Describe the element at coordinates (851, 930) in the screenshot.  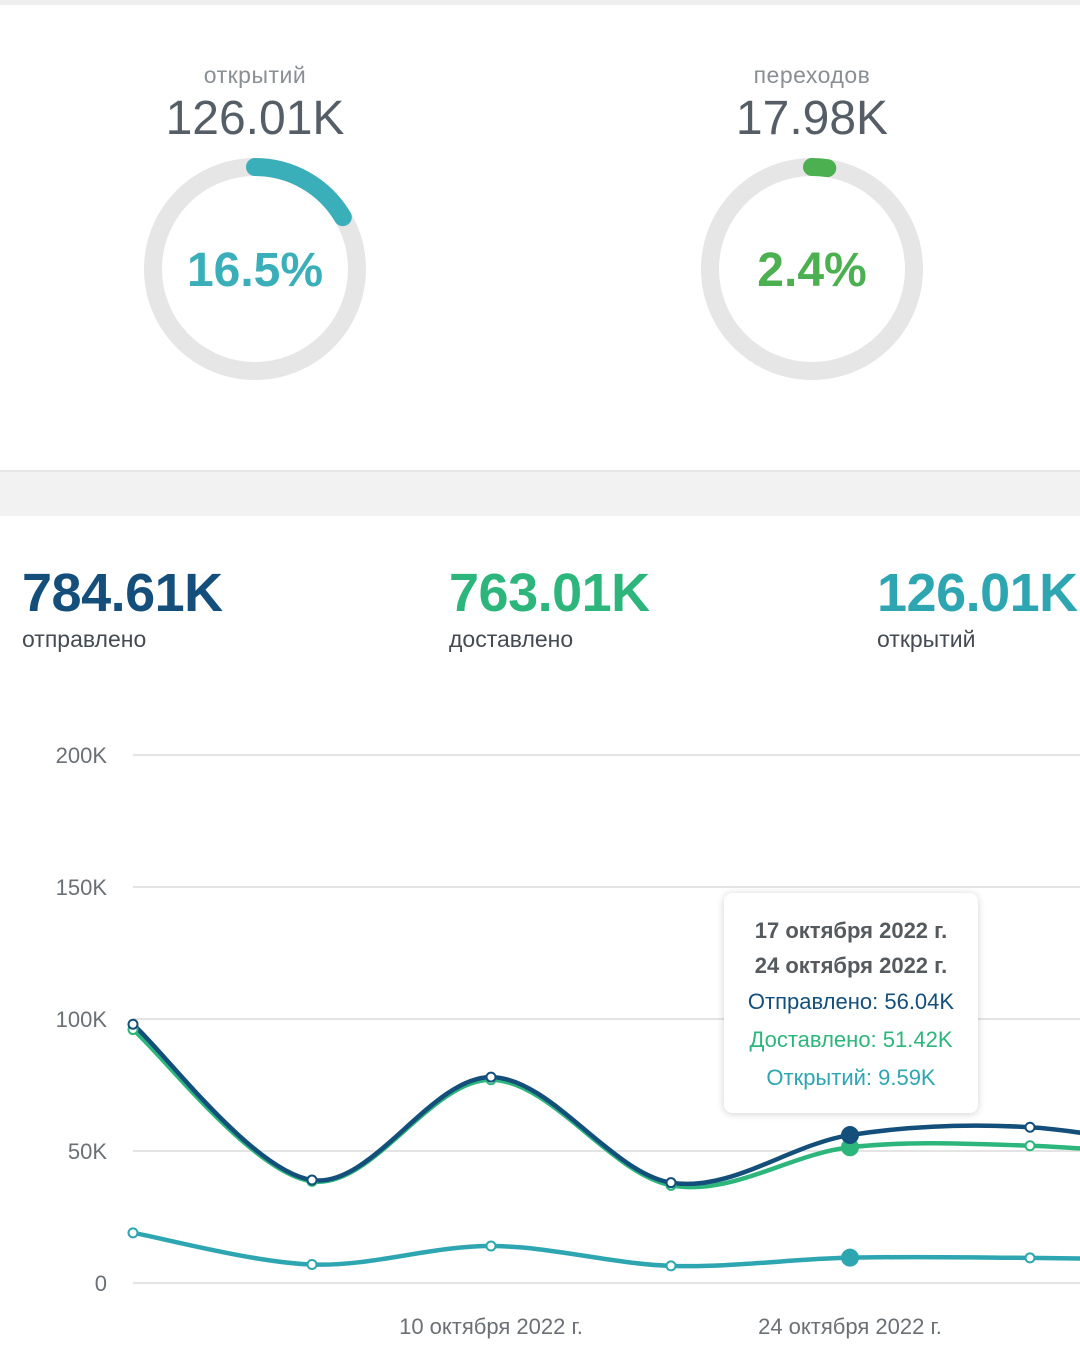
I see `tooltip-date-start: 17 октября 2022 г.` at that location.